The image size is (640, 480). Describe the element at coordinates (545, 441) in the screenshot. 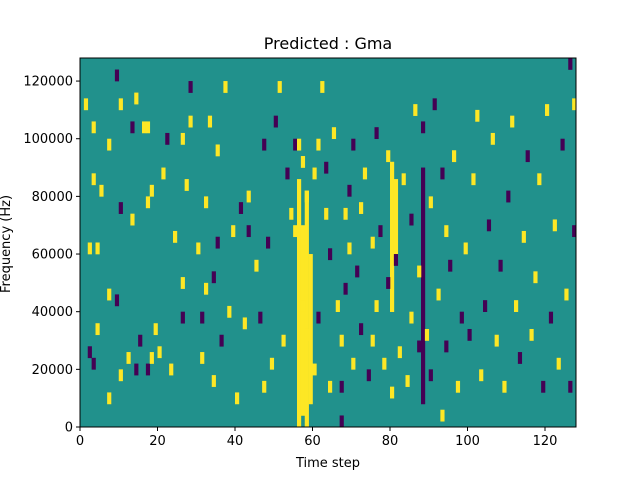

I see `x-tick-label: 120` at that location.